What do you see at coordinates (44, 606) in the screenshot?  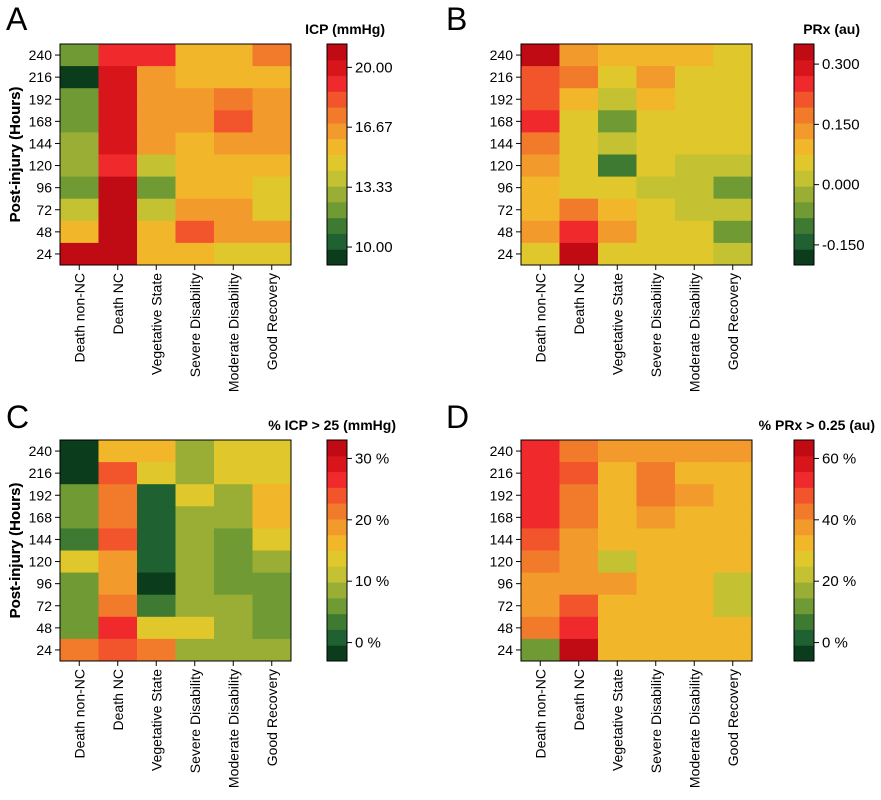 I see `y-tick-label-c: 72` at bounding box center [44, 606].